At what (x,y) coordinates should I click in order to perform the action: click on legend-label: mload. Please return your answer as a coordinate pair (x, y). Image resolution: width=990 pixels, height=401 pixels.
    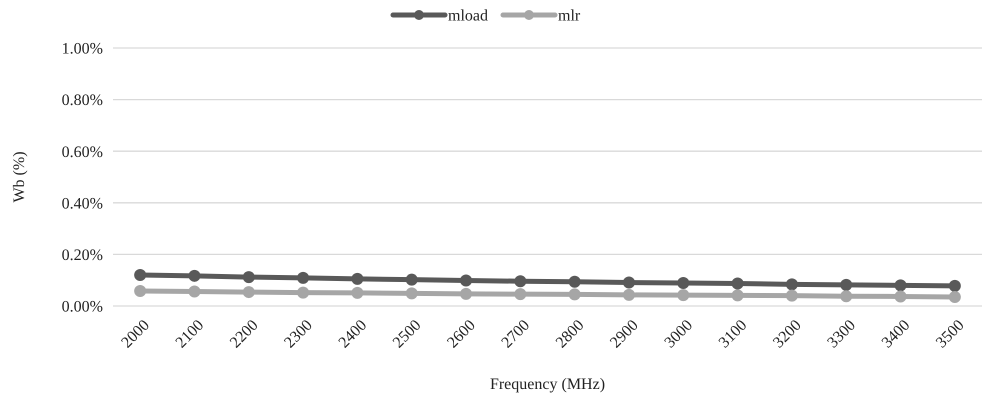
    Looking at the image, I should click on (468, 16).